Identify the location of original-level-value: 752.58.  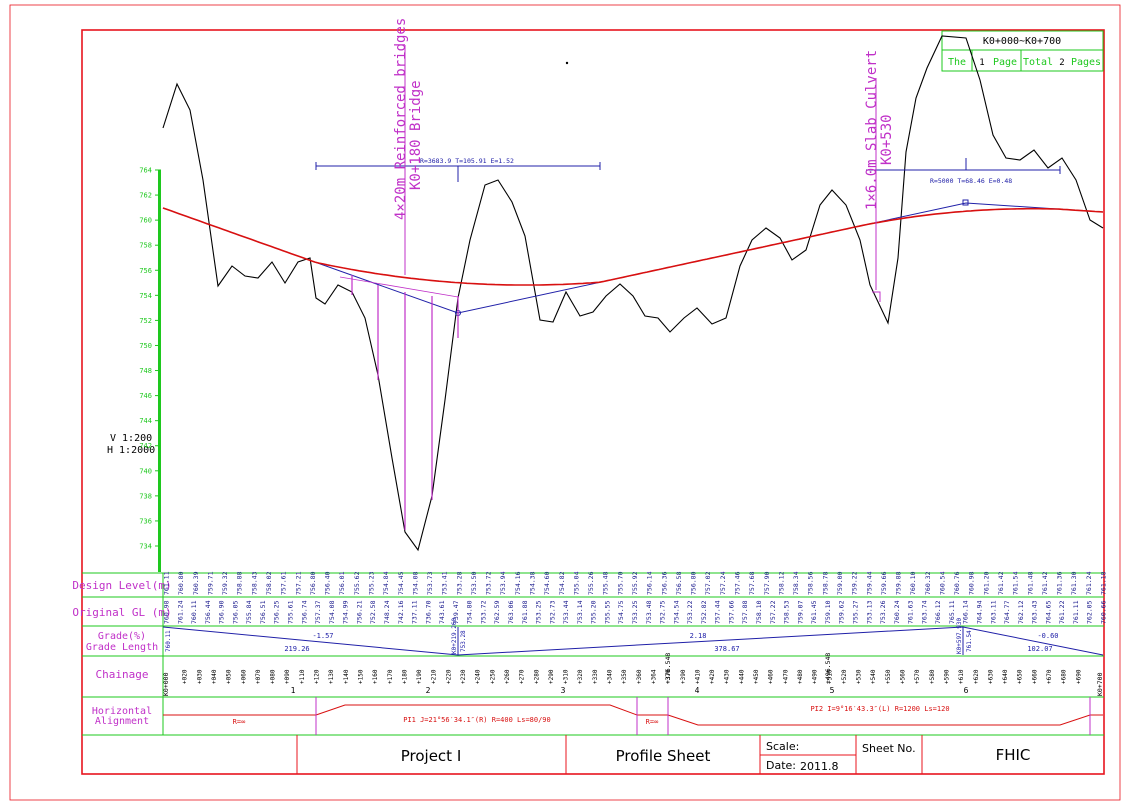
(373, 612).